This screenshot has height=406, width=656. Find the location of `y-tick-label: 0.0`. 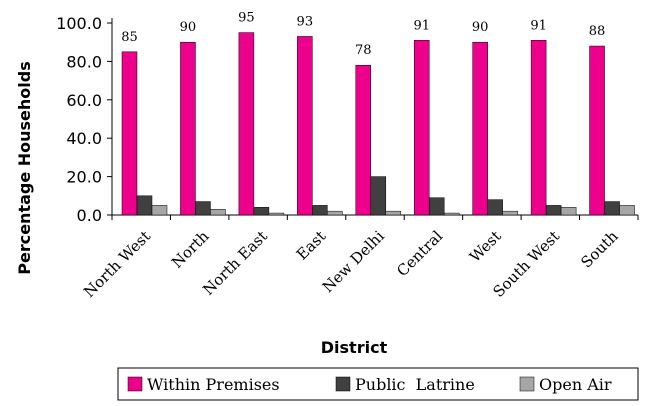

y-tick-label: 0.0 is located at coordinates (89, 215).